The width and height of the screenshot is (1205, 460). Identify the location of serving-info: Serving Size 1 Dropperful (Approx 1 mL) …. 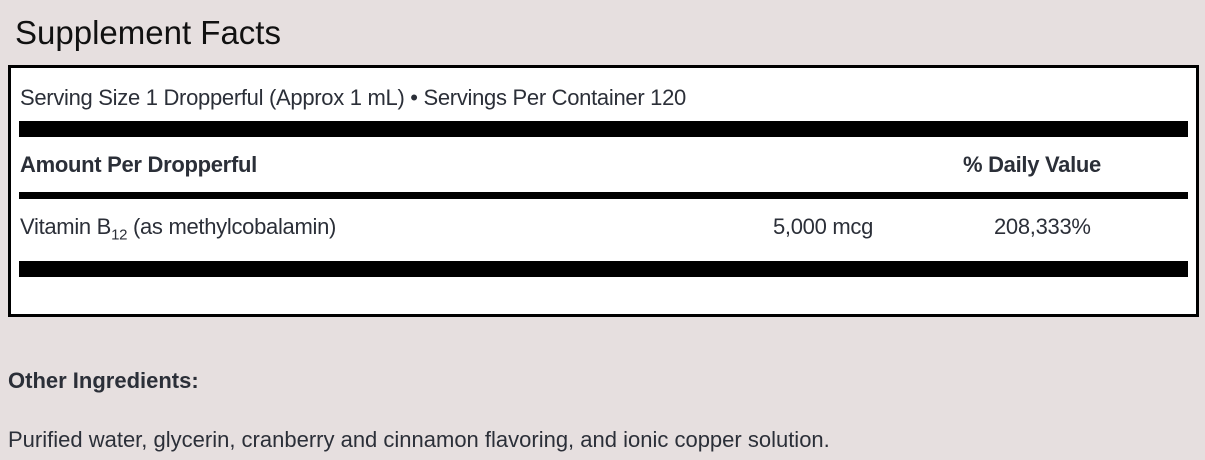
(353, 97).